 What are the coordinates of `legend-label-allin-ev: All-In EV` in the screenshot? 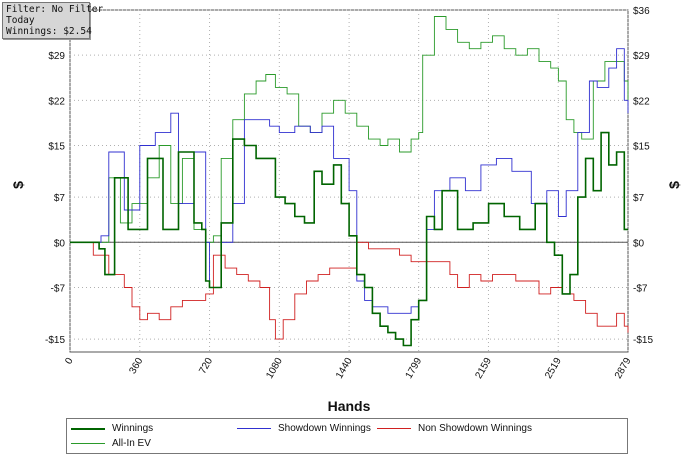 It's located at (131, 443).